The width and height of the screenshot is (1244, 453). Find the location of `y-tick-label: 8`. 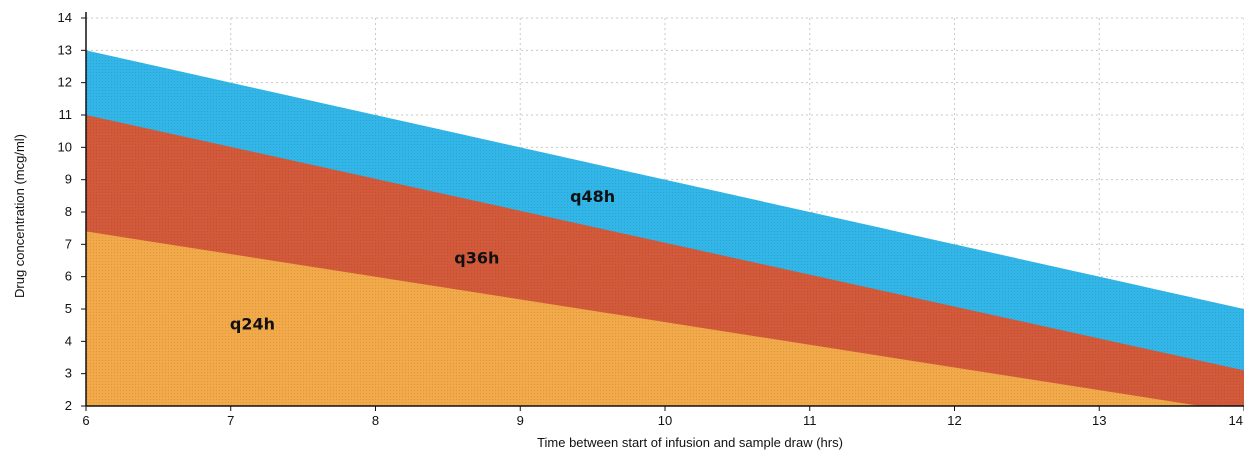

y-tick-label: 8 is located at coordinates (68, 211).